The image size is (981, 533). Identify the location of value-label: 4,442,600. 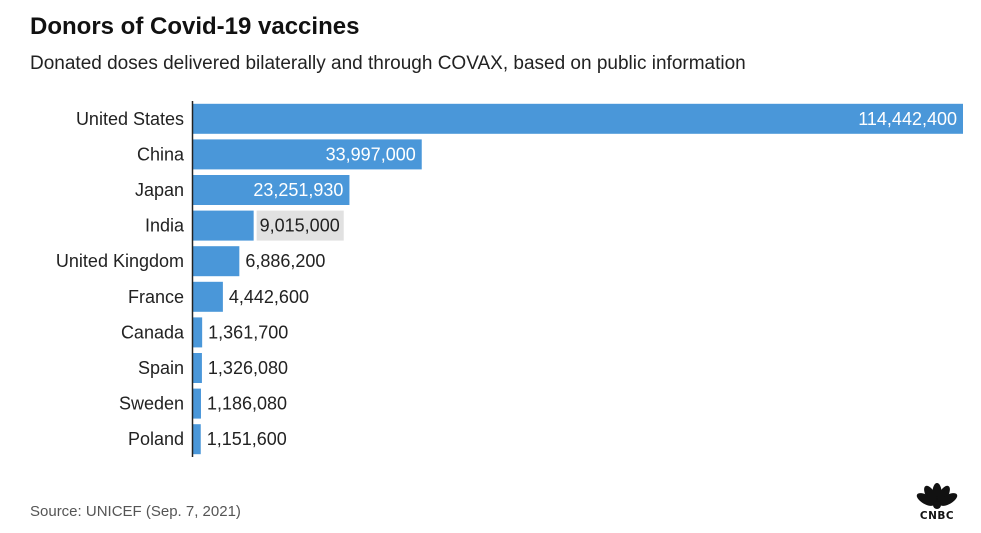
(269, 297).